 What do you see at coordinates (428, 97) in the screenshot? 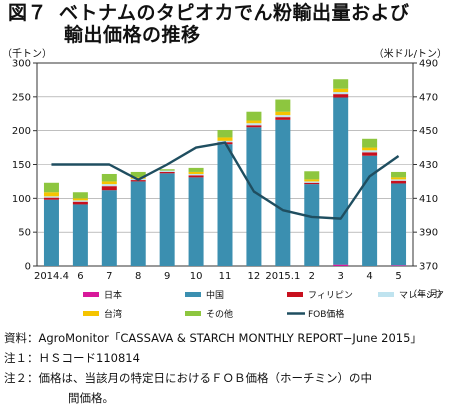
I see `right-tick-label: 470` at bounding box center [428, 97].